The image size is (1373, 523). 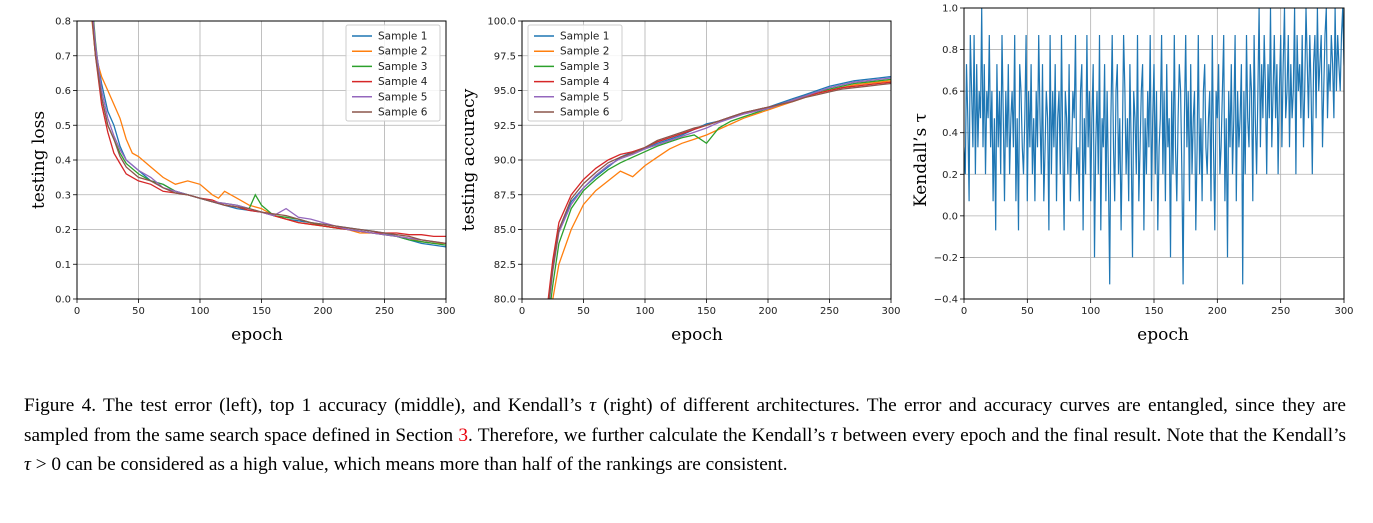 I want to click on y-tick-label: 0.5, so click(x=63, y=126).